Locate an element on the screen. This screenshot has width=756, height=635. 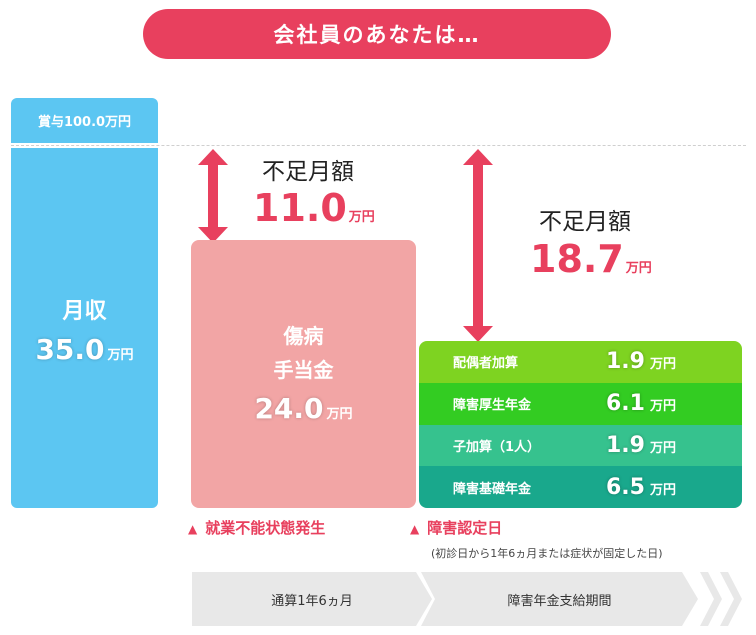
bonus-divider is located at coordinates (378, 145).